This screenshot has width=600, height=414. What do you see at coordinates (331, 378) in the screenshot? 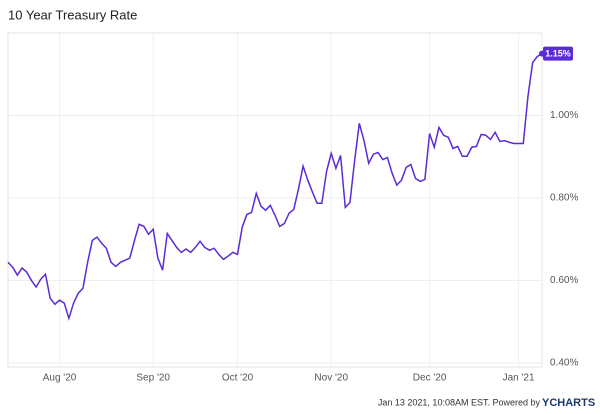
I see `x-tick-label: Nov '20` at bounding box center [331, 378].